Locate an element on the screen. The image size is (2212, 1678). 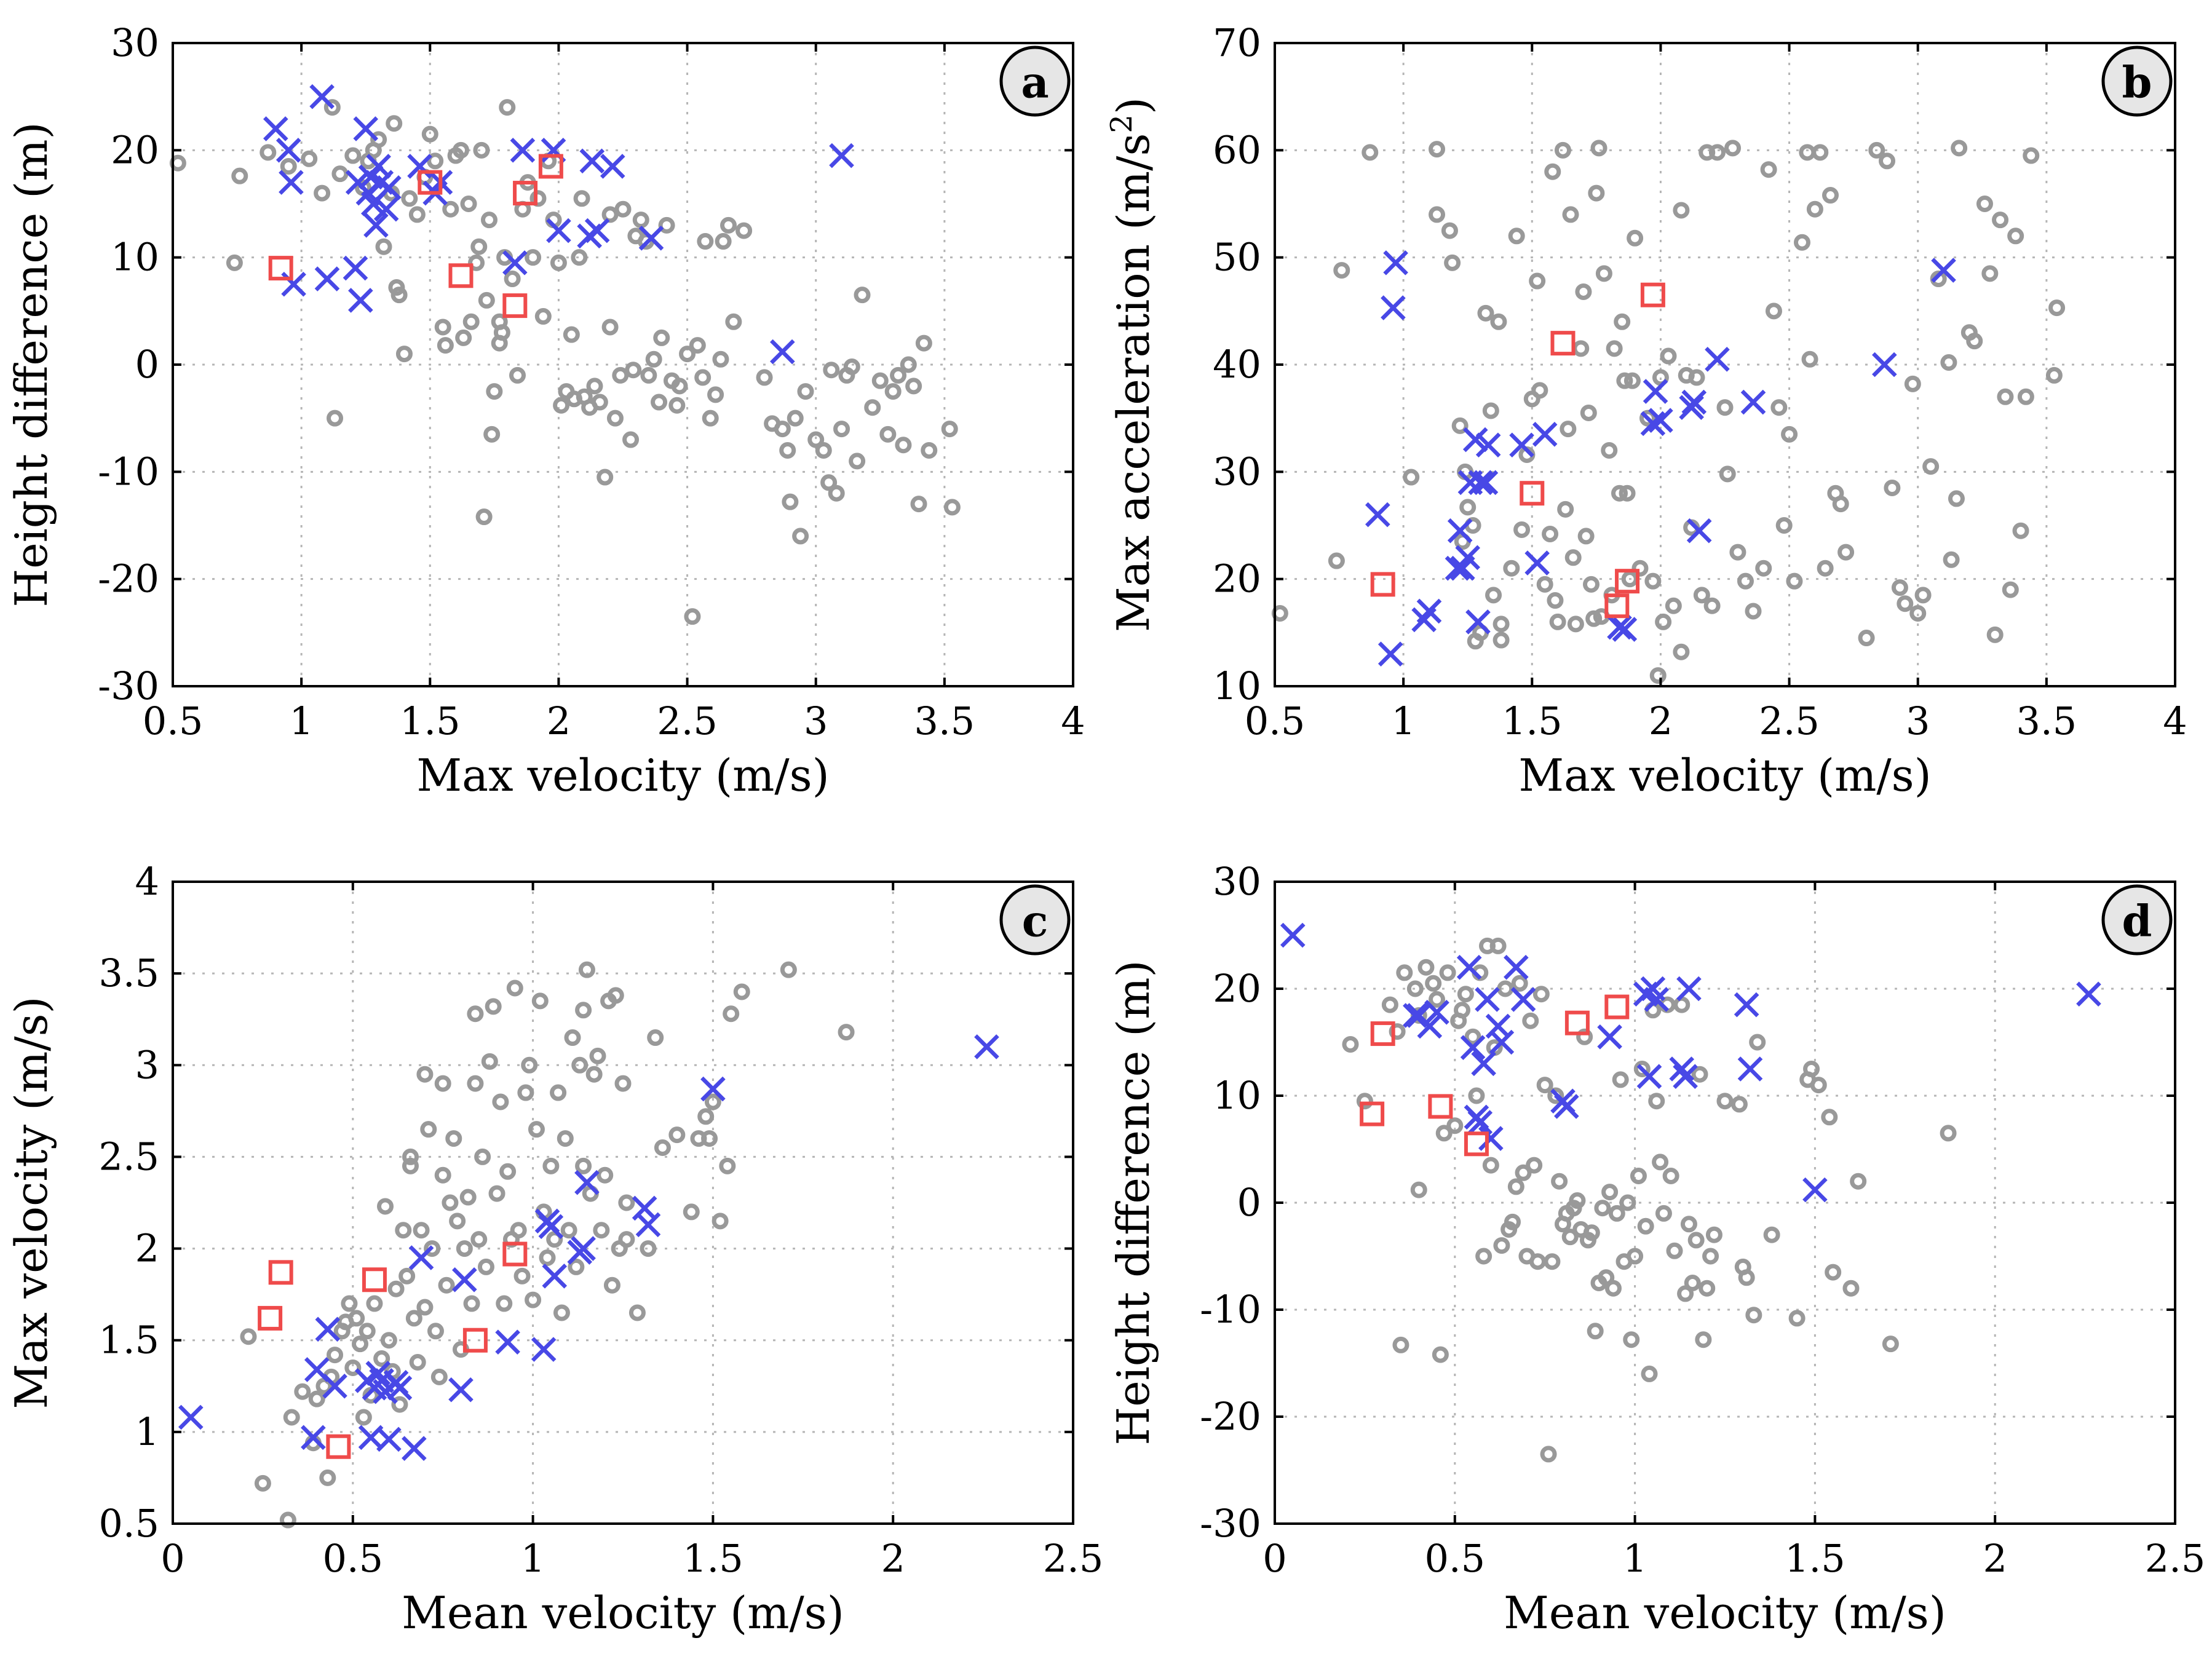
x-tick-label: 3 is located at coordinates (816, 721).